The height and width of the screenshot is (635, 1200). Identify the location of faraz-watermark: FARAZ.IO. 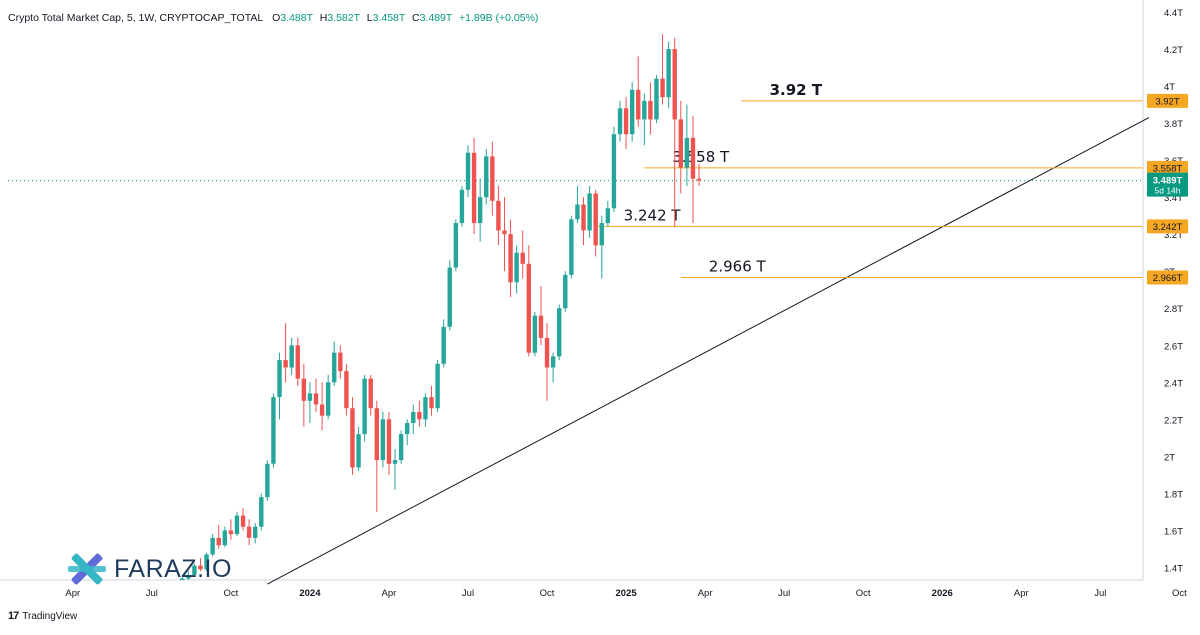
(149, 569).